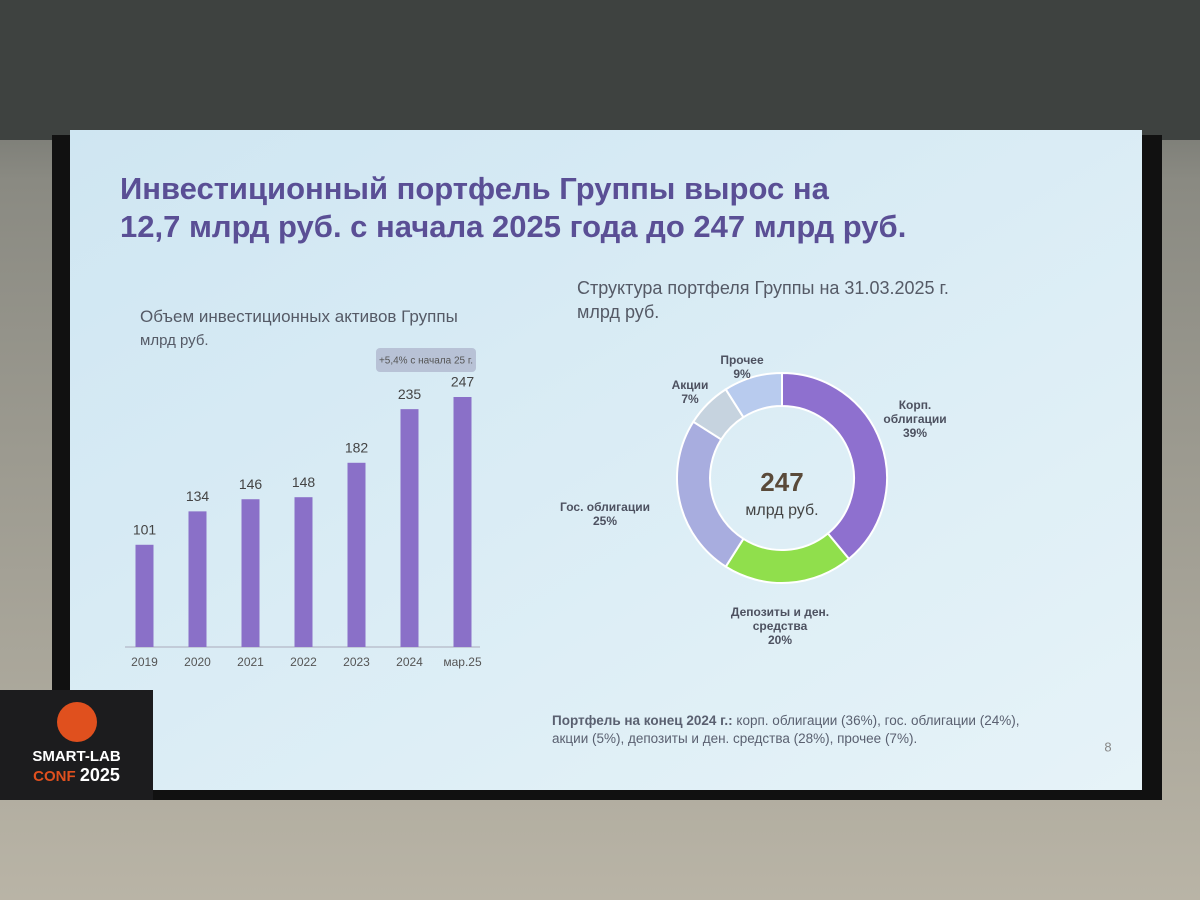  What do you see at coordinates (742, 360) in the screenshot?
I see `slice-label: Прочее` at bounding box center [742, 360].